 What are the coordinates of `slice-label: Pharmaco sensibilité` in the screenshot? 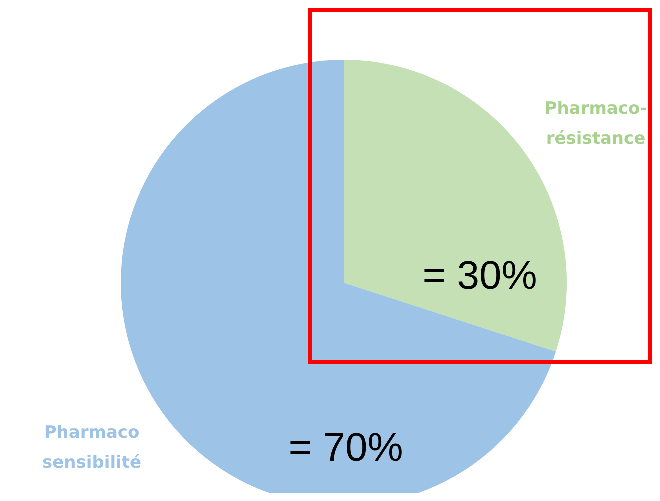 It's located at (92, 448).